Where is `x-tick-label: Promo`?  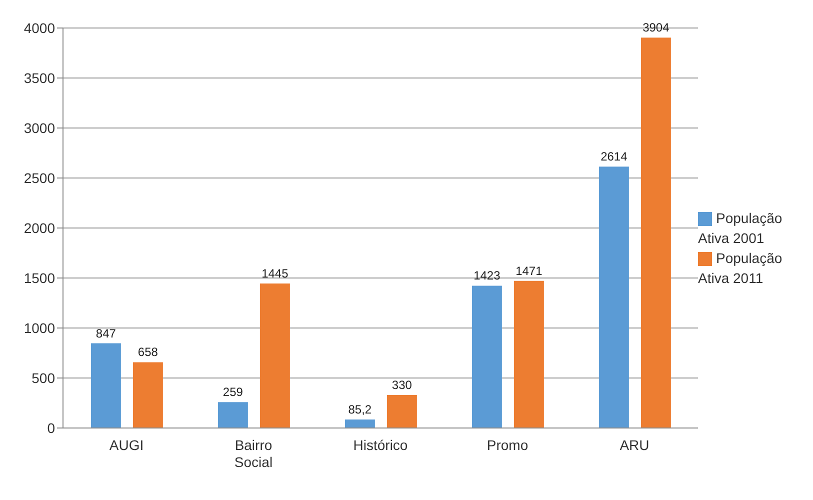
x-tick-label: Promo is located at coordinates (507, 445).